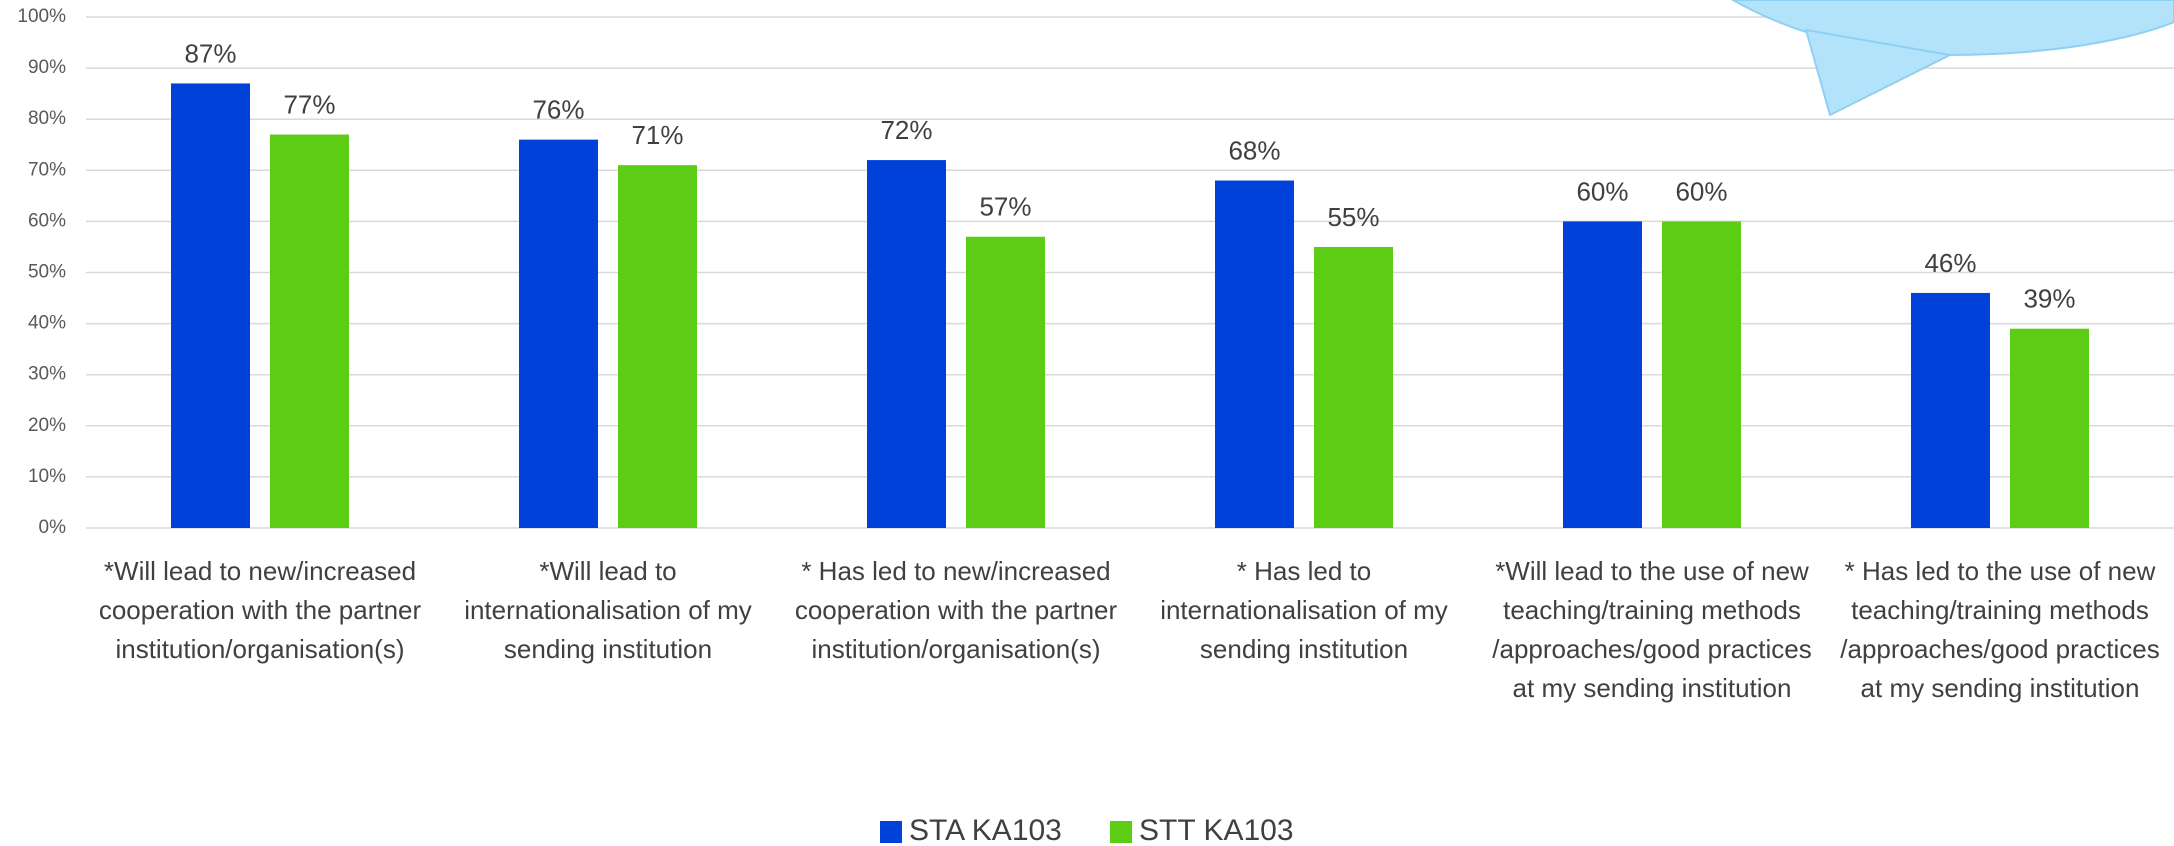 The width and height of the screenshot is (2174, 846). Describe the element at coordinates (906, 130) in the screenshot. I see `value-label: 72%` at that location.